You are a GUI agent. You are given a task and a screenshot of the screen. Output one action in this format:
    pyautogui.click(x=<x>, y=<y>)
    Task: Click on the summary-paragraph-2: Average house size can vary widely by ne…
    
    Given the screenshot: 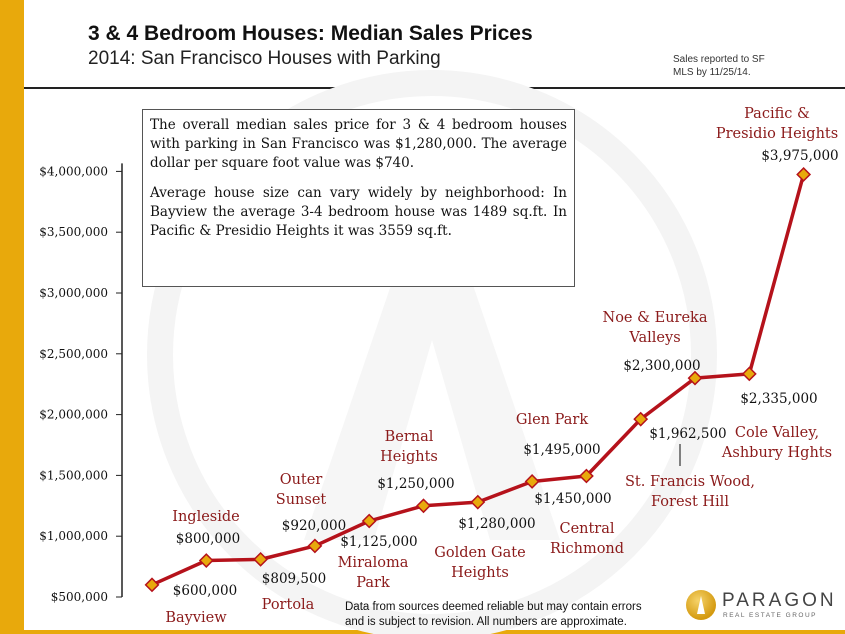 What is the action you would take?
    pyautogui.click(x=358, y=212)
    